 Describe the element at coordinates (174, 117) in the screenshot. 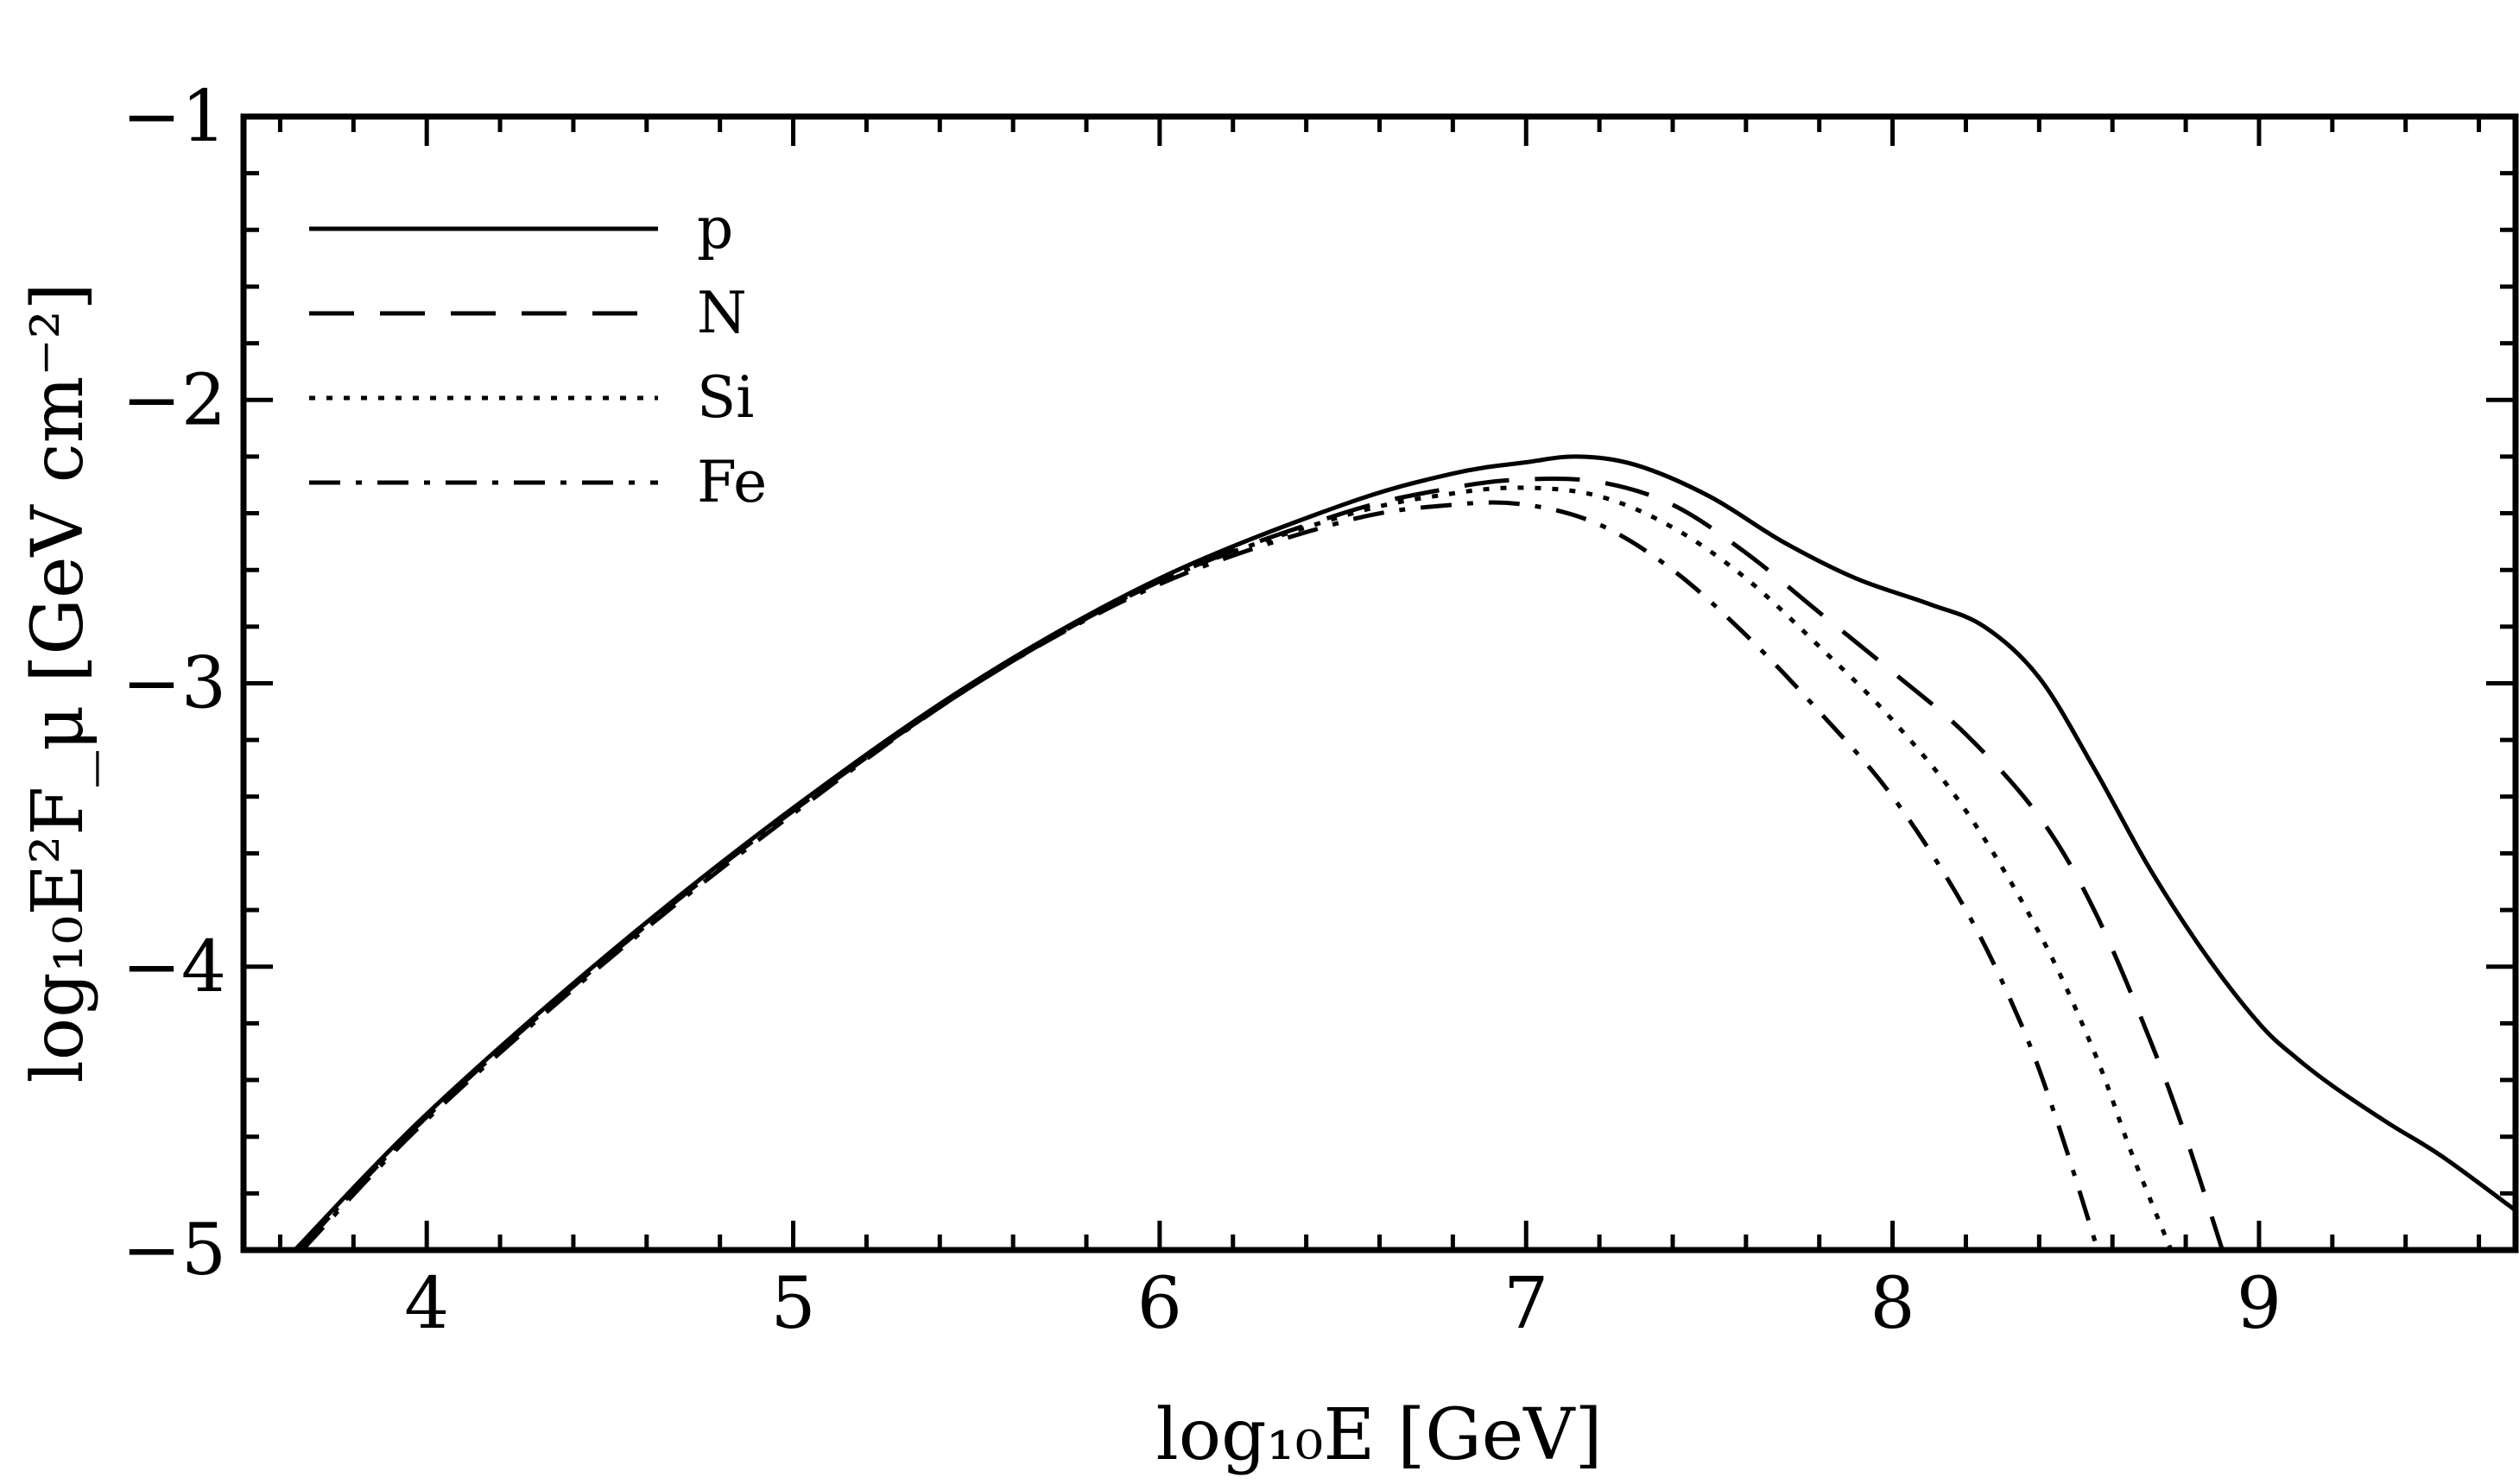

I see `y-tick-label: −1` at that location.